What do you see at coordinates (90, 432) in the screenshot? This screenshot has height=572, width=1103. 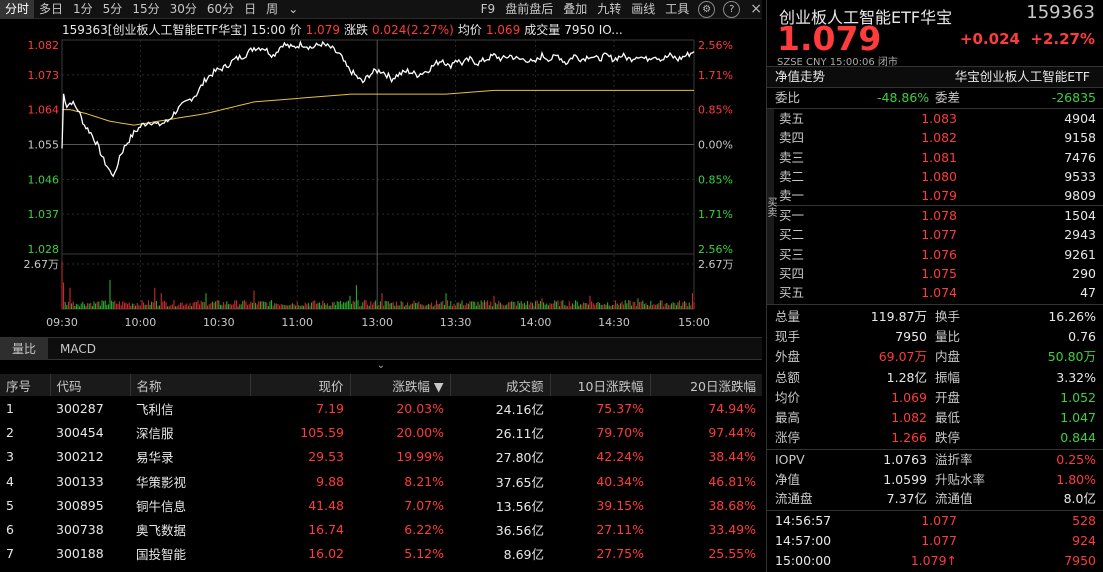 I see `row-code: 300454` at bounding box center [90, 432].